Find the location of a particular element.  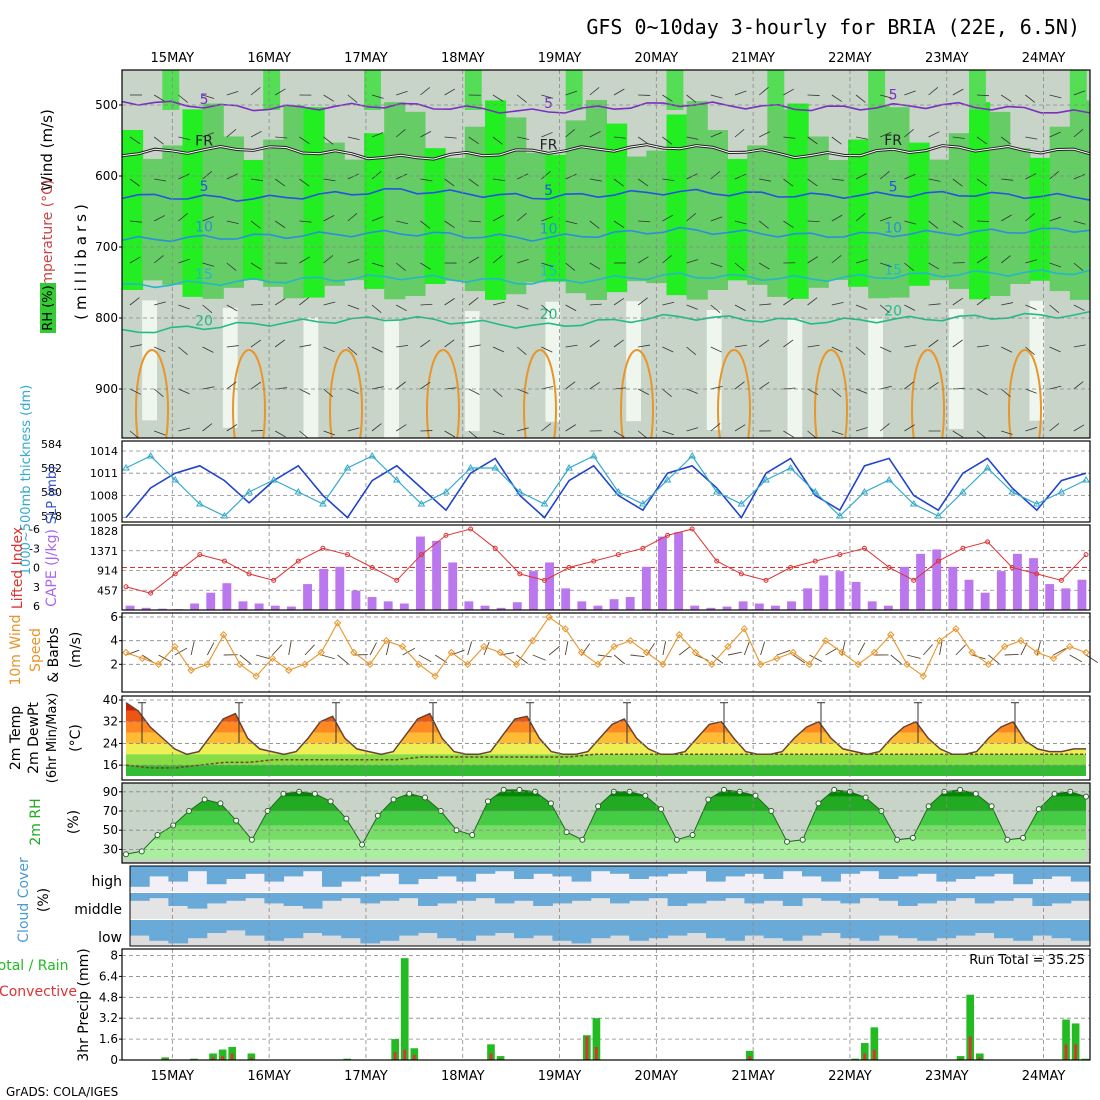

cloud-middle-bar is located at coordinates (485, 896).